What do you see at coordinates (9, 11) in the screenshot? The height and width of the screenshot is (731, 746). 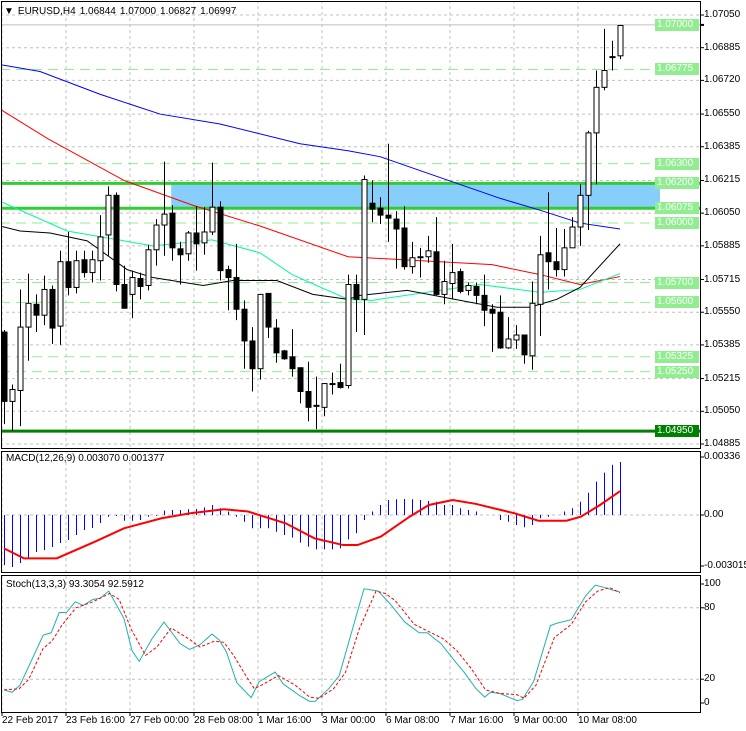 I see `triangle-down-icon: ▼` at bounding box center [9, 11].